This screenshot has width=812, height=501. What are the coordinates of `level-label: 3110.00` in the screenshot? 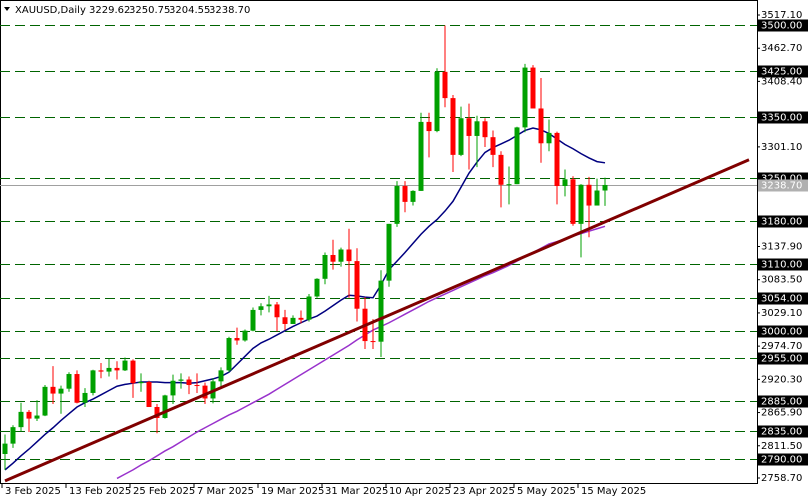 It's located at (781, 265).